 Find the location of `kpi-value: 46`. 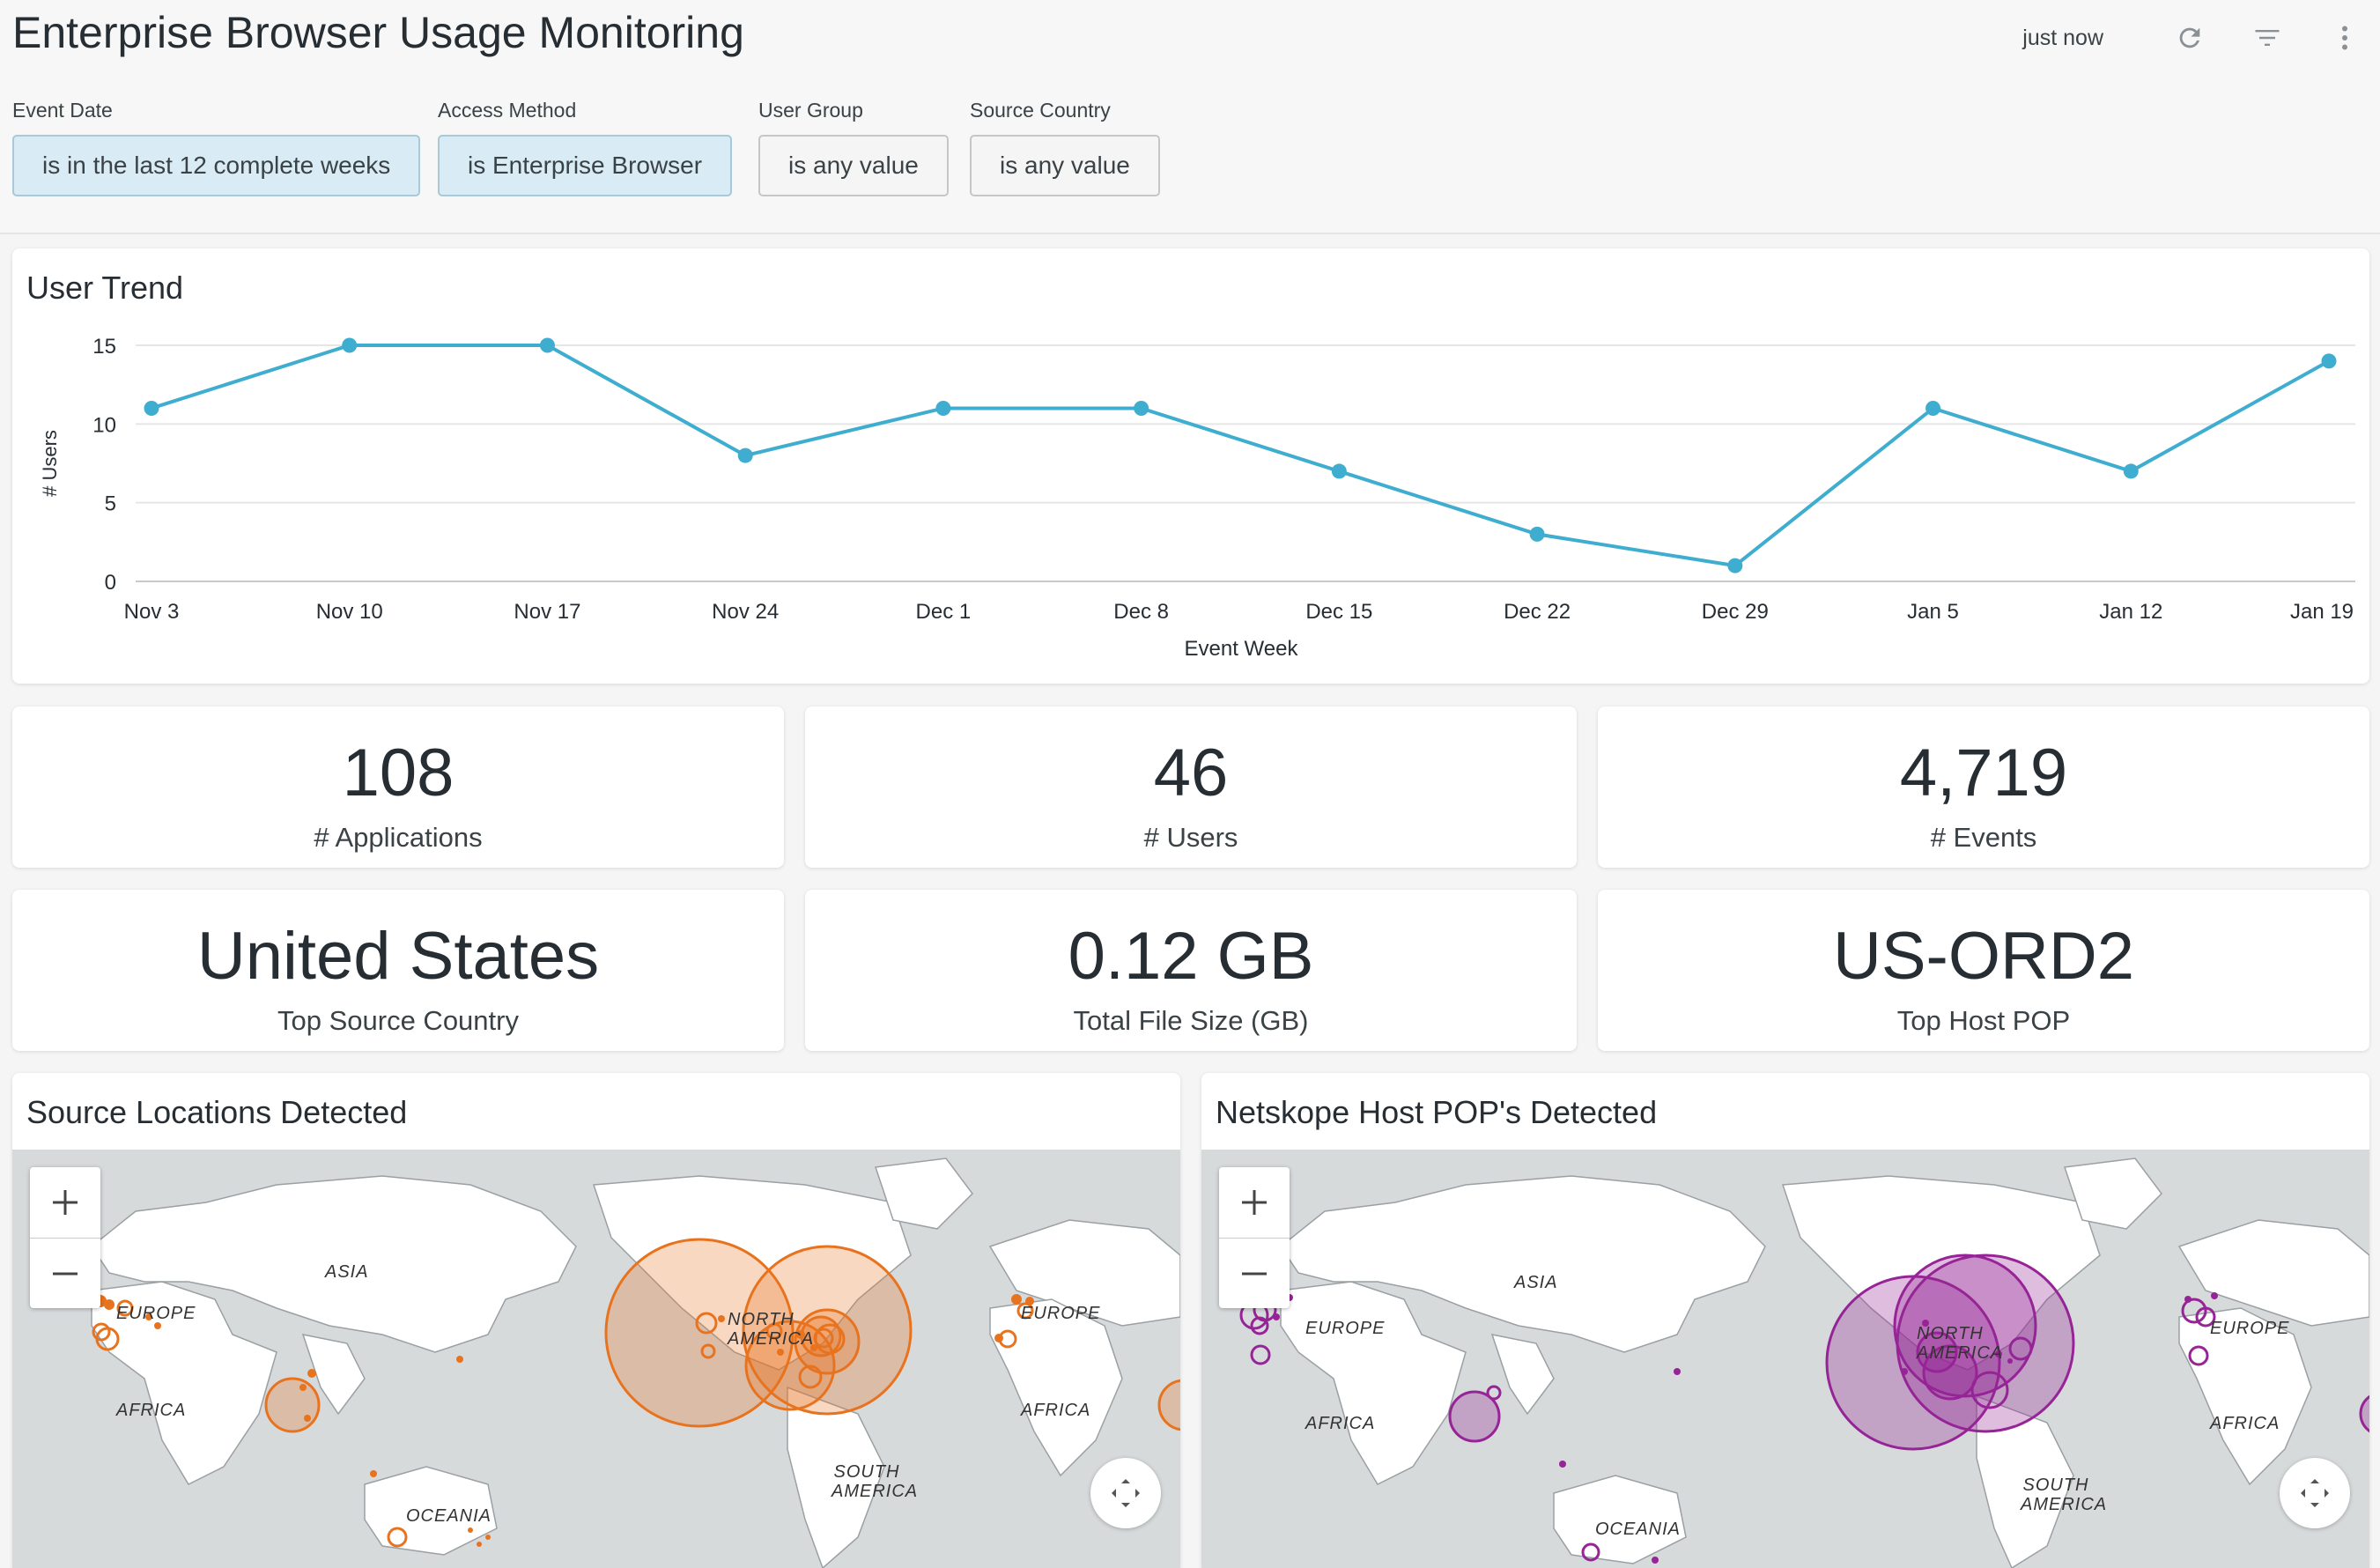

kpi-value: 46 is located at coordinates (1191, 773).